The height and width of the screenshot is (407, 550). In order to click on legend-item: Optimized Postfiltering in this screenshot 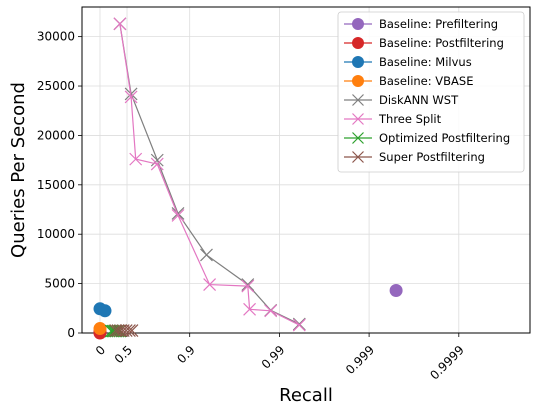, I will do `click(427, 138)`.